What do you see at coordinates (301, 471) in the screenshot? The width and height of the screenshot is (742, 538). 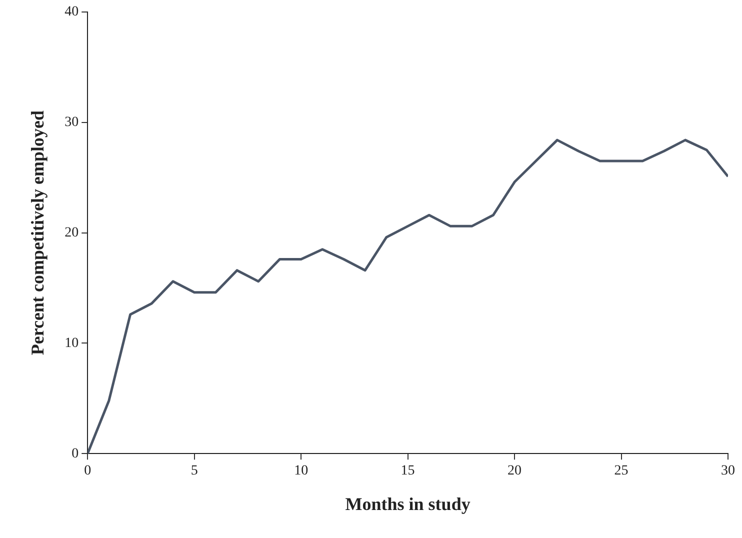 I see `x-tick-label: 10` at bounding box center [301, 471].